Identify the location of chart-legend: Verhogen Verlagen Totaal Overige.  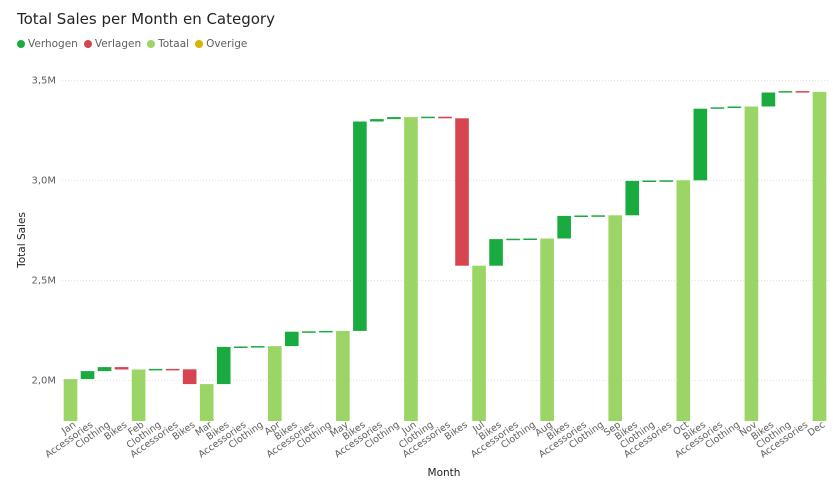
(132, 44).